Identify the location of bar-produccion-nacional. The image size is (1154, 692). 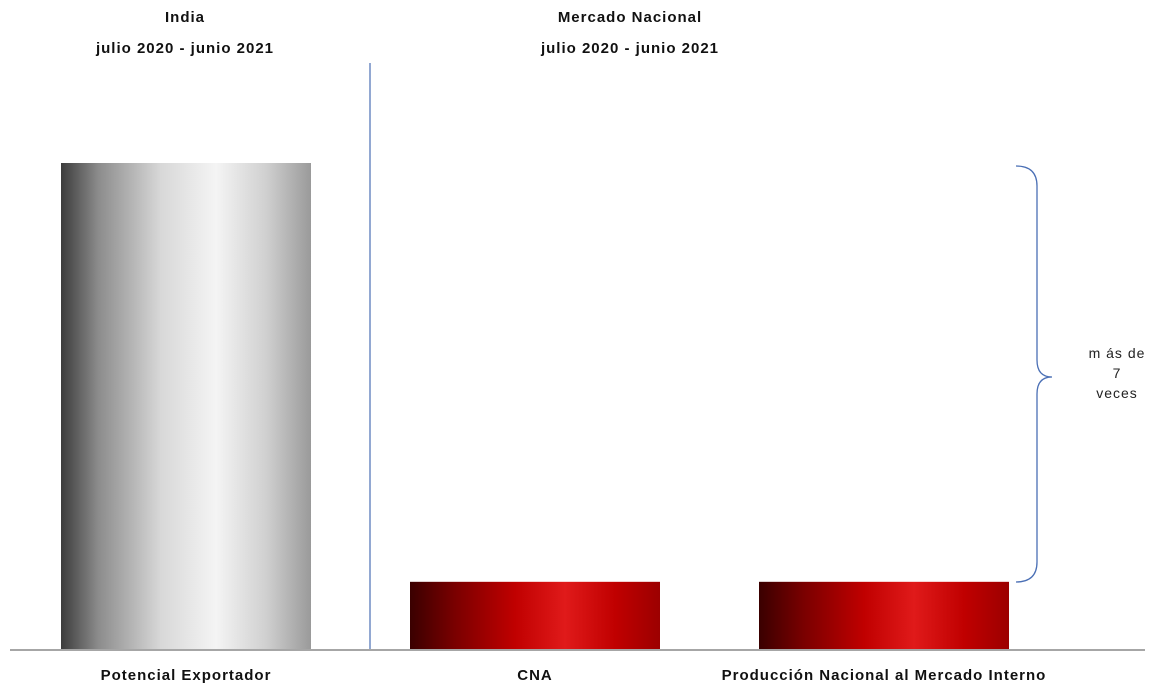
(884, 615).